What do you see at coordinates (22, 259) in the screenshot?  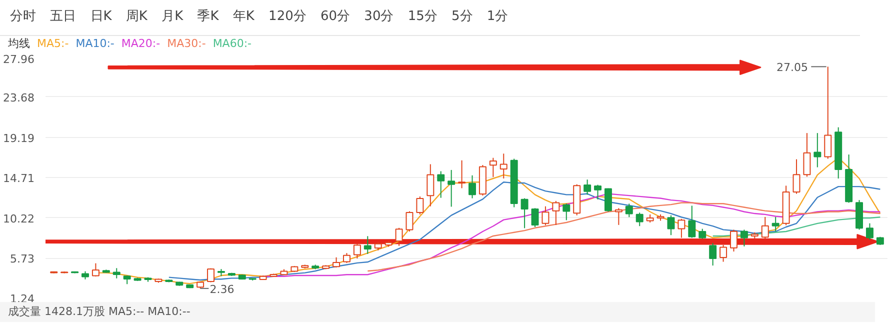 I see `y-tick-label: 5.73` at bounding box center [22, 259].